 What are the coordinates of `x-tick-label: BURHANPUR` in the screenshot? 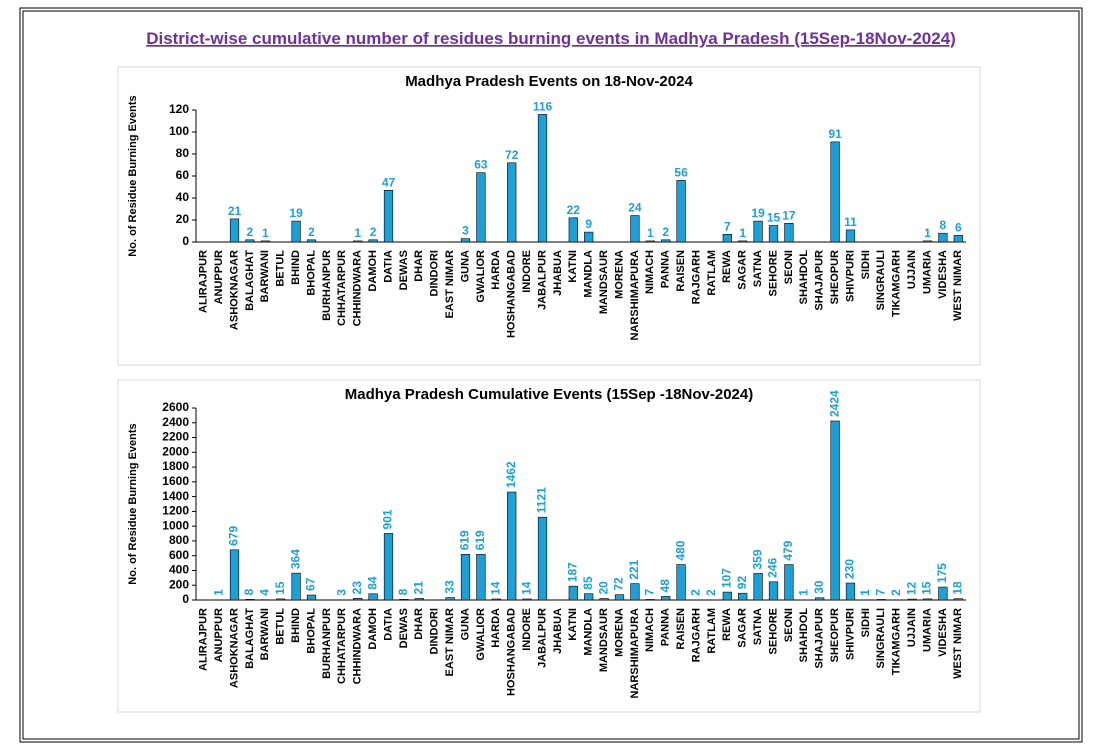 It's located at (327, 285).